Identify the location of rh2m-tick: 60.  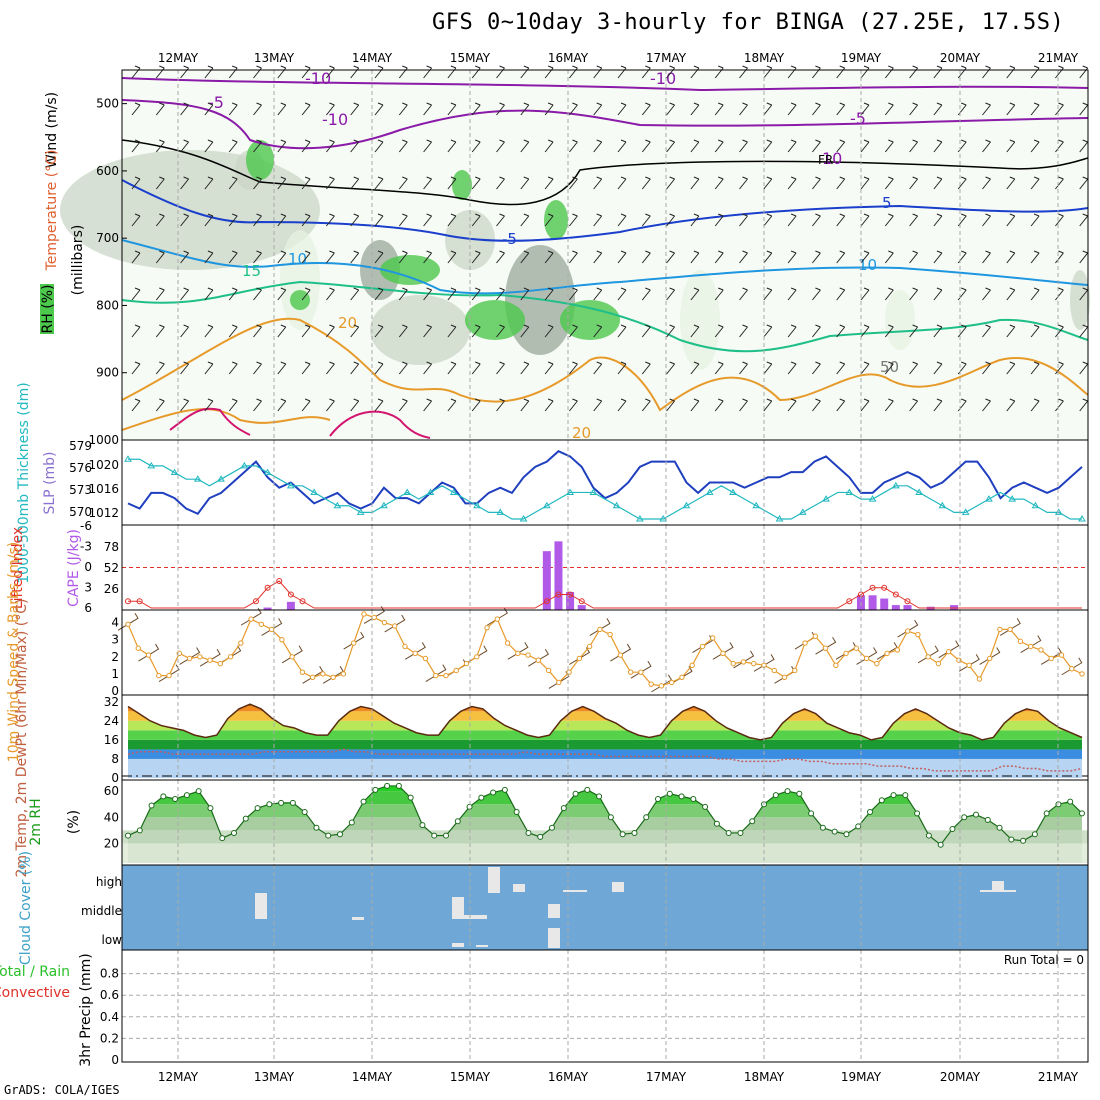
(111, 791).